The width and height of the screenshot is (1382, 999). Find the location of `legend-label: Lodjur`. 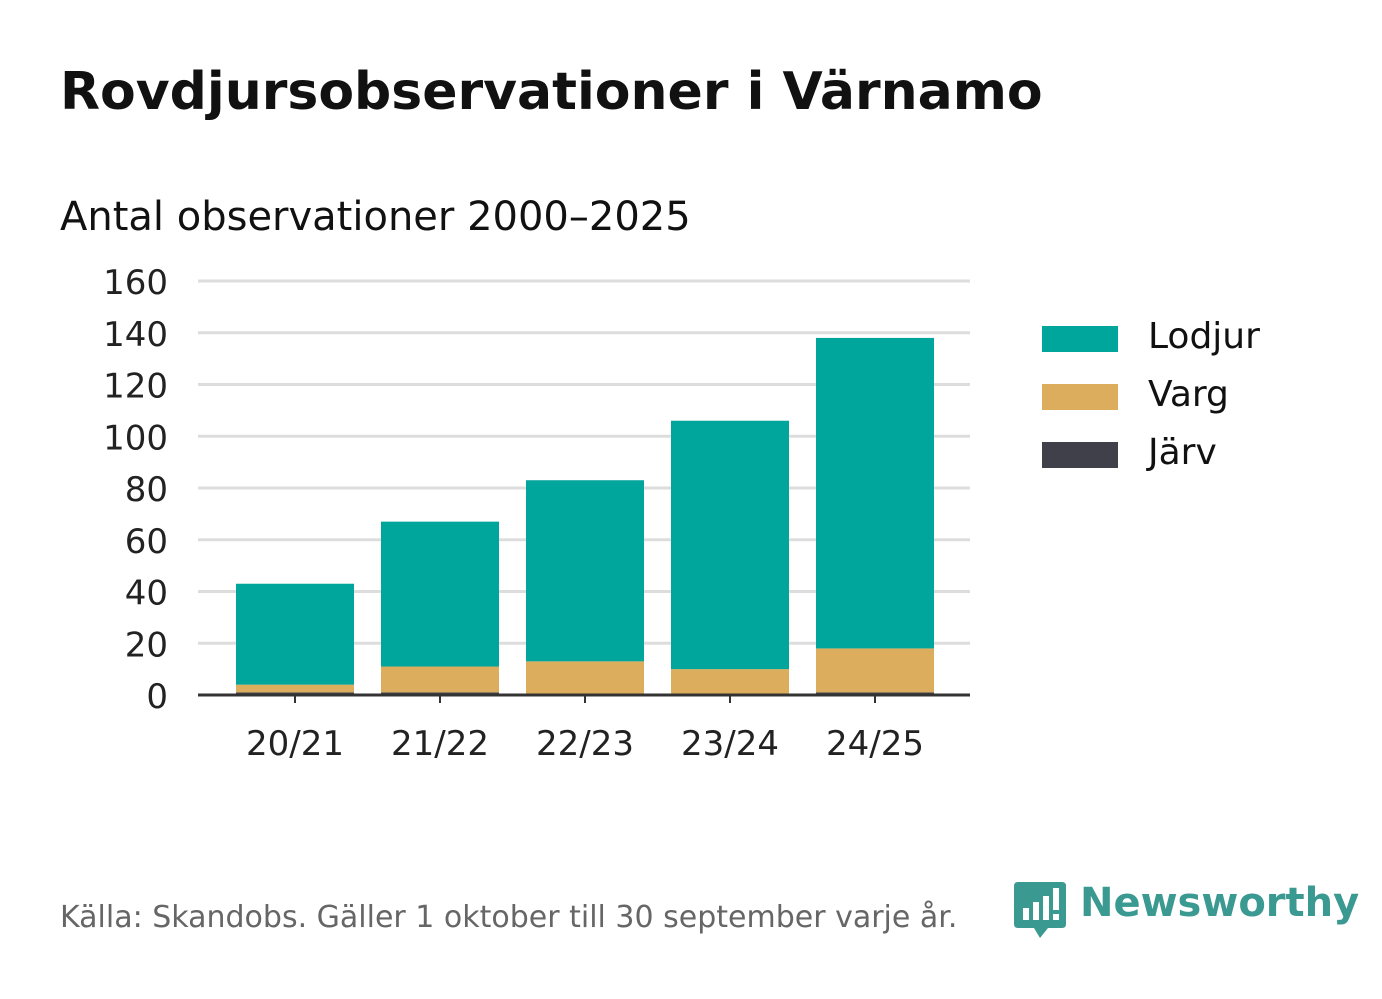

legend-label: Lodjur is located at coordinates (1204, 336).